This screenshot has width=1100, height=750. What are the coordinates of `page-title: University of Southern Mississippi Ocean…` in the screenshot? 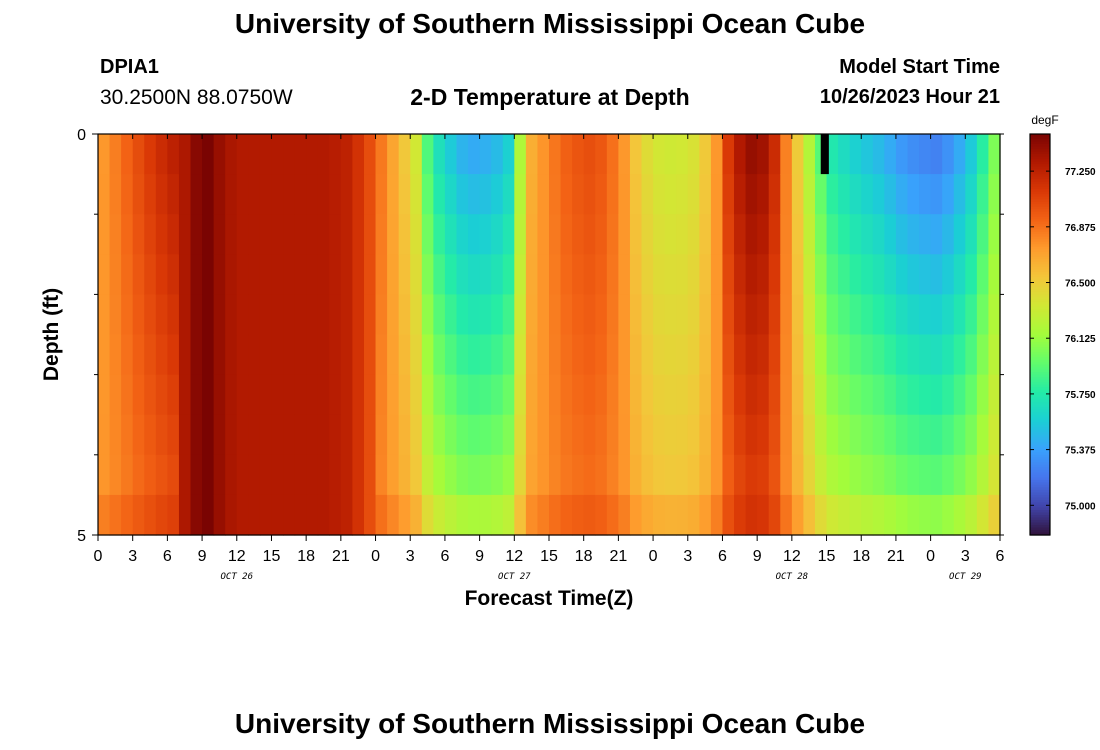 It's located at (550, 23).